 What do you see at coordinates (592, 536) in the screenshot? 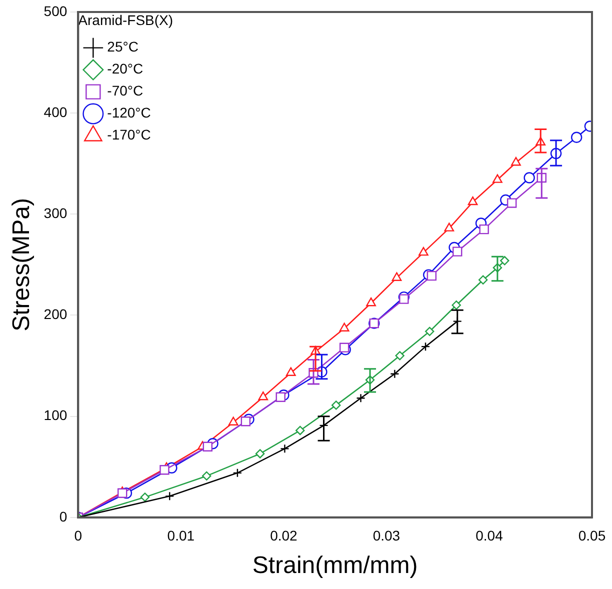
I see `x-tick-label: 0.05` at bounding box center [592, 536].